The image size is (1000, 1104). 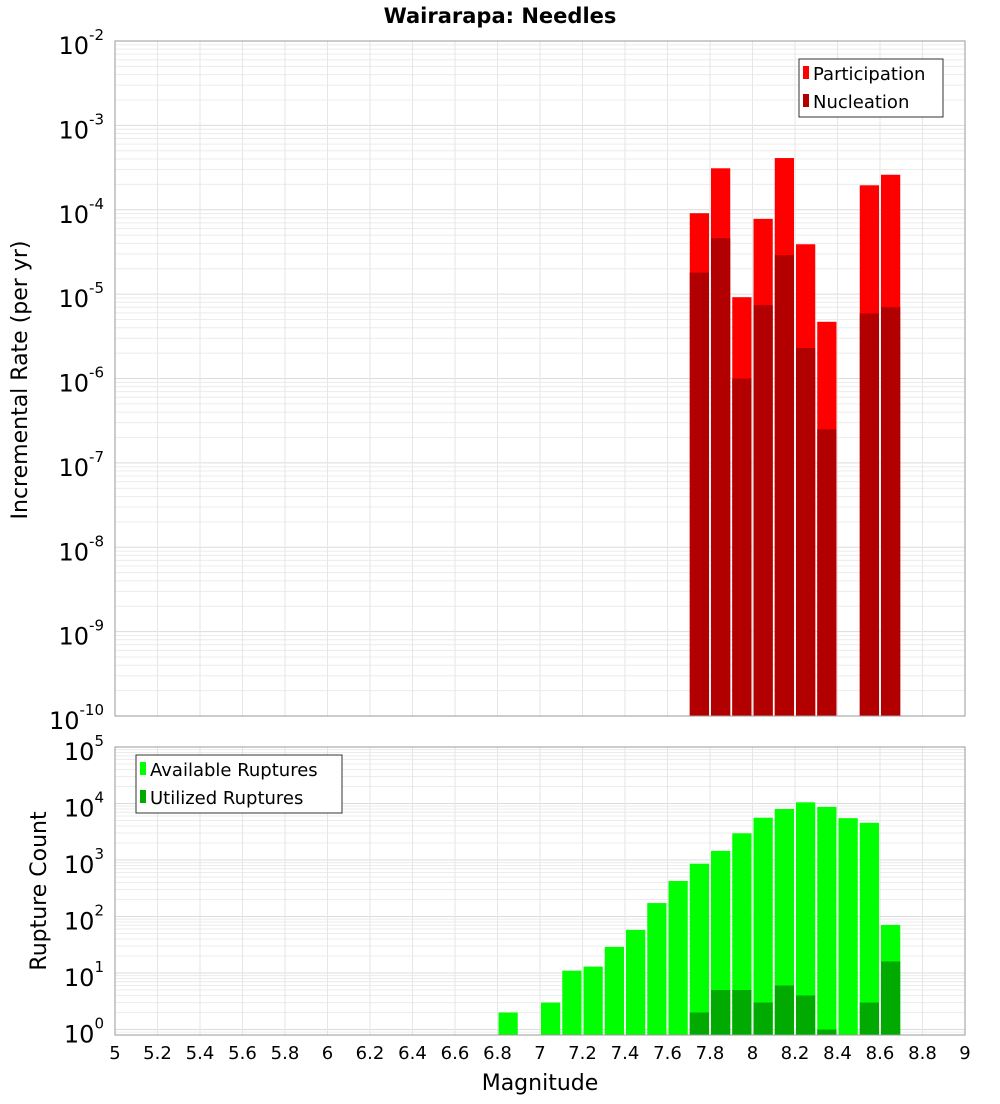 I want to click on x-tick-label: 8.8, so click(x=922, y=1053).